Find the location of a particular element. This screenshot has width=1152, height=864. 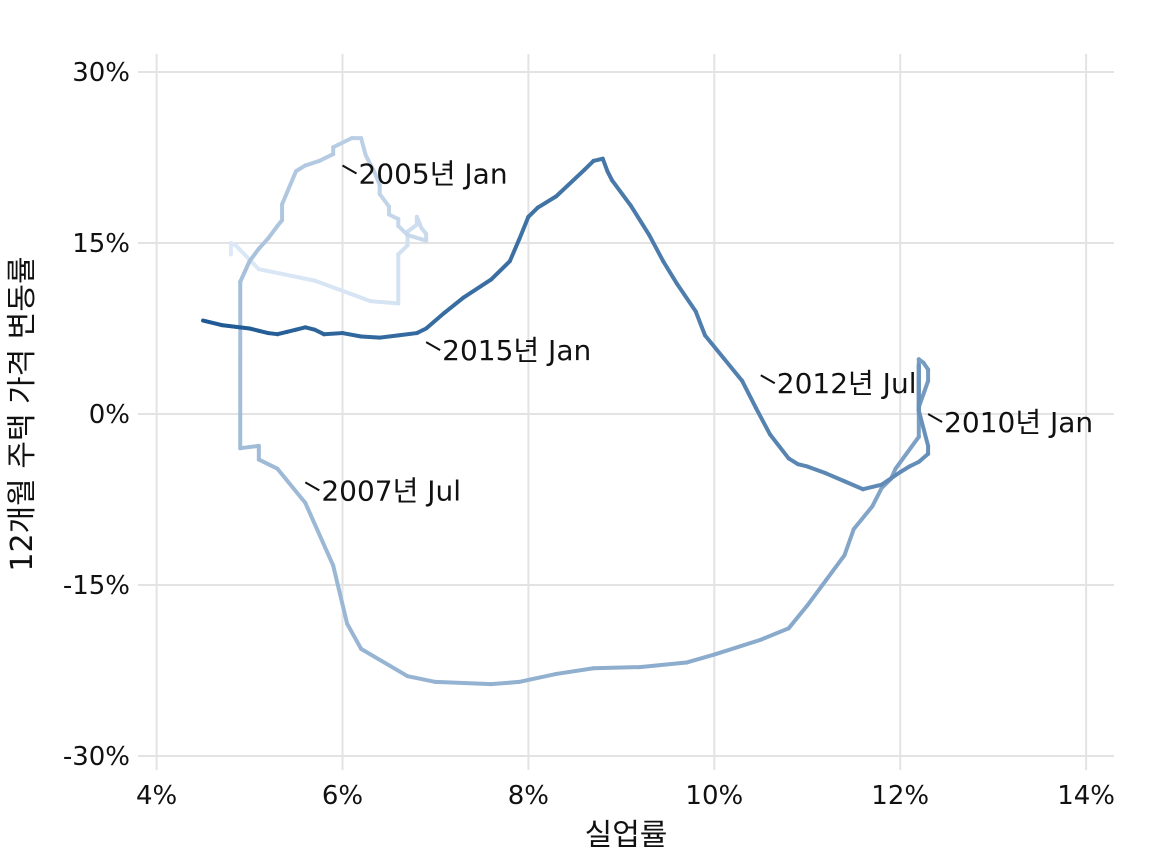

x-tick-label: 8% is located at coordinates (528, 796).